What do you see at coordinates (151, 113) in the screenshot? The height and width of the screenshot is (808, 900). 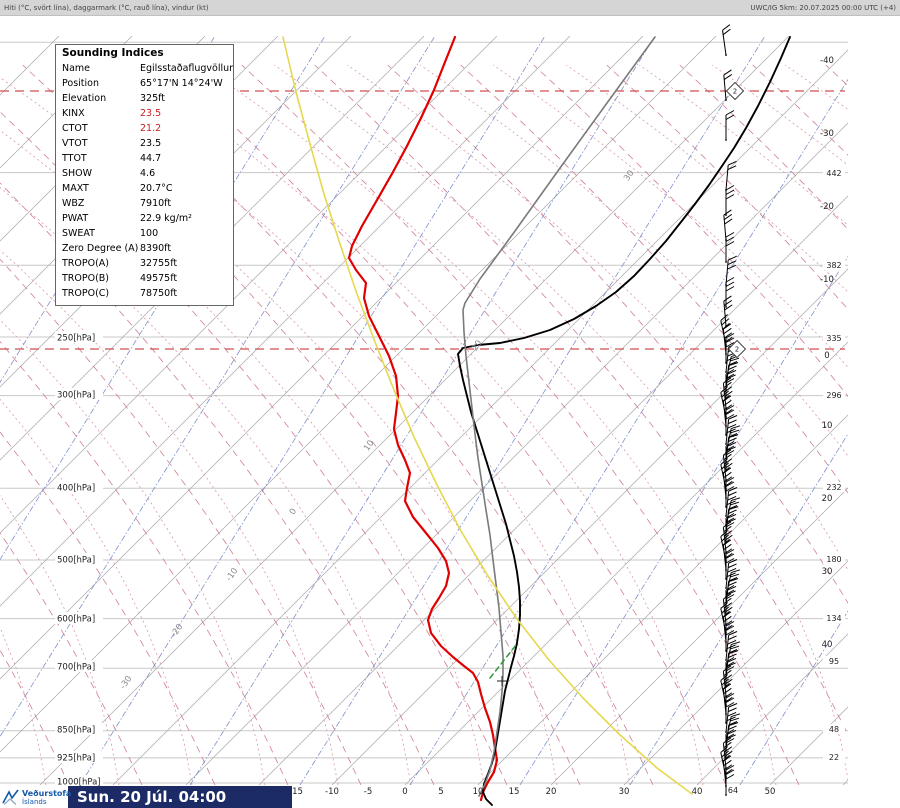 I see `index-value: 23.5` at bounding box center [151, 113].